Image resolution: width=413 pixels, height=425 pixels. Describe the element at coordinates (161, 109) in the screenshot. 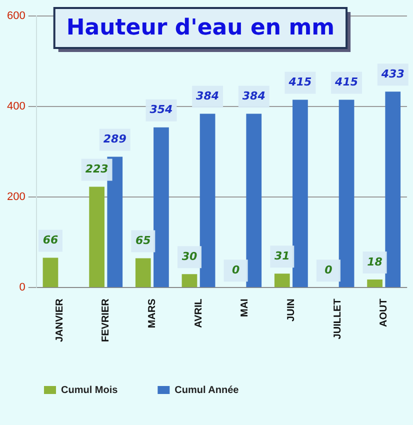

I see `data-label: 354` at that location.